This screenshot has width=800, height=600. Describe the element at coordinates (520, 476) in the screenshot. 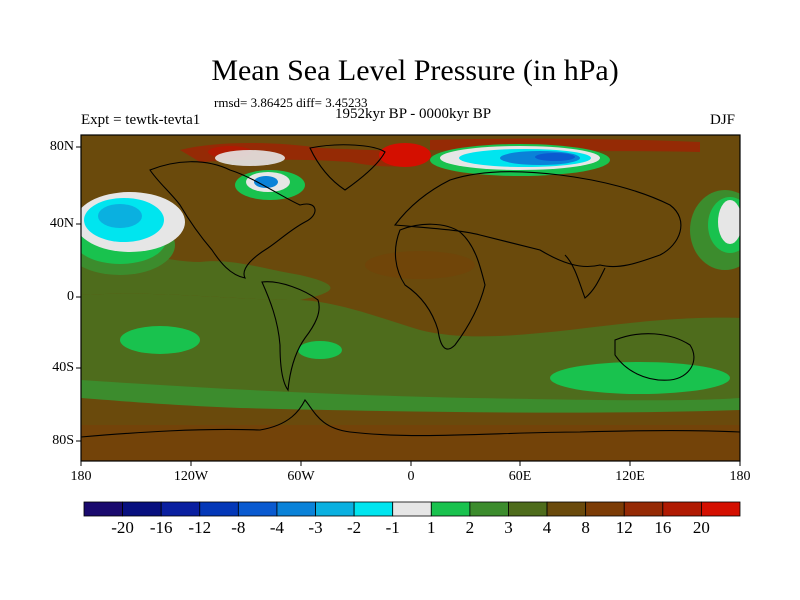

I see `lon-tick-60e: 60E` at that location.